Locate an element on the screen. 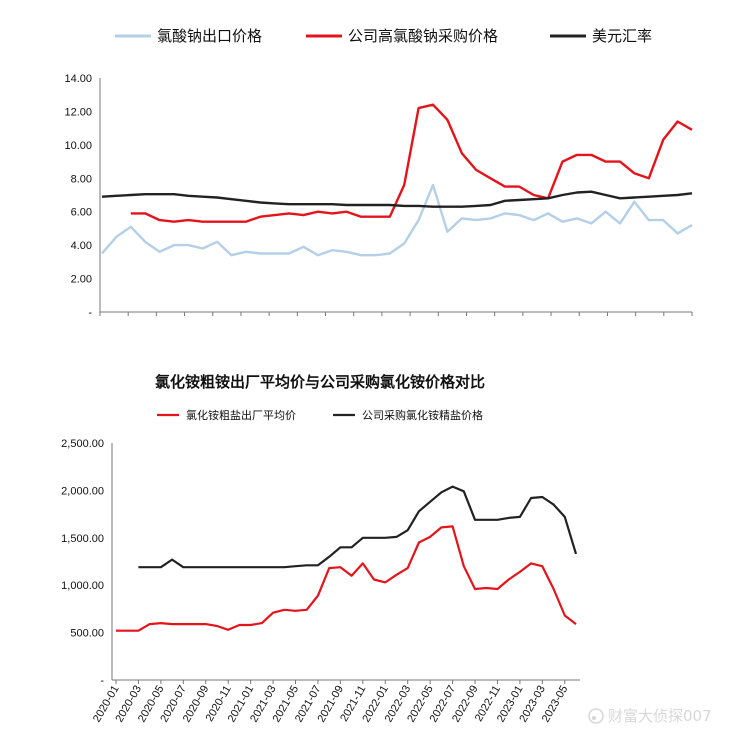  chart-1-y-tick-label: 2.00 is located at coordinates (81, 280).